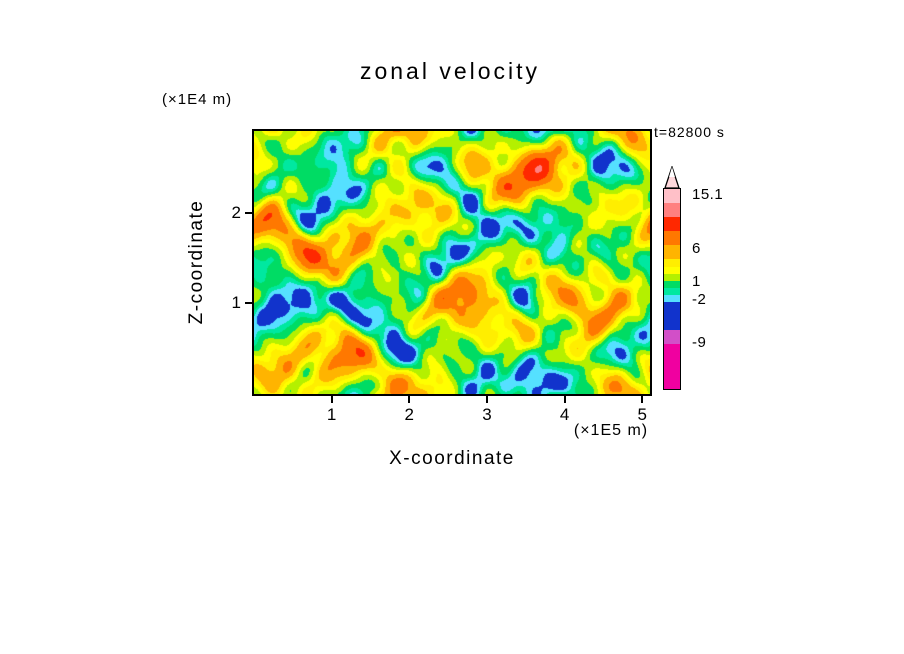 This screenshot has width=904, height=654. What do you see at coordinates (672, 177) in the screenshot?
I see `colorbar-arrow-tip-icon` at bounding box center [672, 177].